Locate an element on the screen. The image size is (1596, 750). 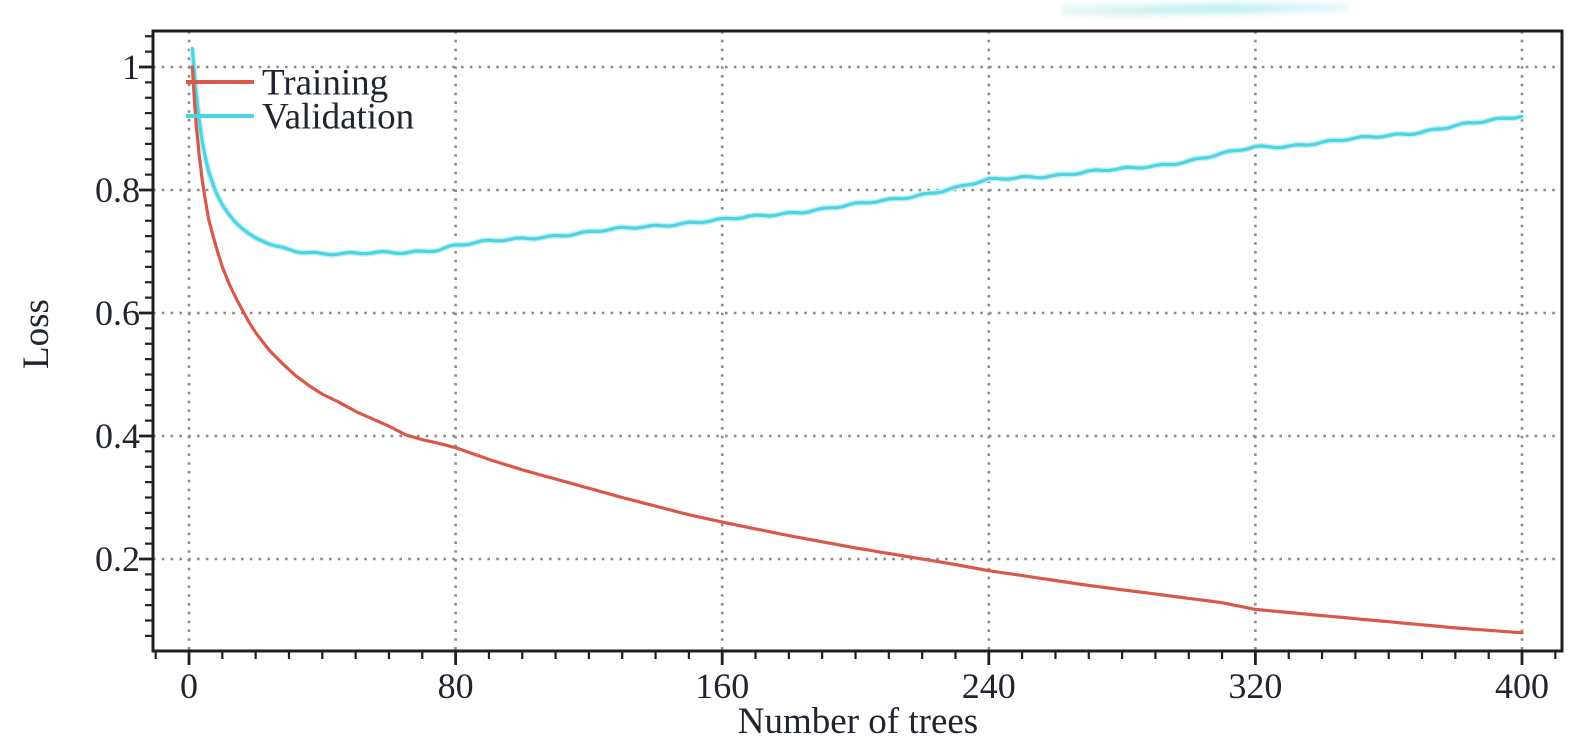
x-tick-label-400: 400 is located at coordinates (1522, 686).